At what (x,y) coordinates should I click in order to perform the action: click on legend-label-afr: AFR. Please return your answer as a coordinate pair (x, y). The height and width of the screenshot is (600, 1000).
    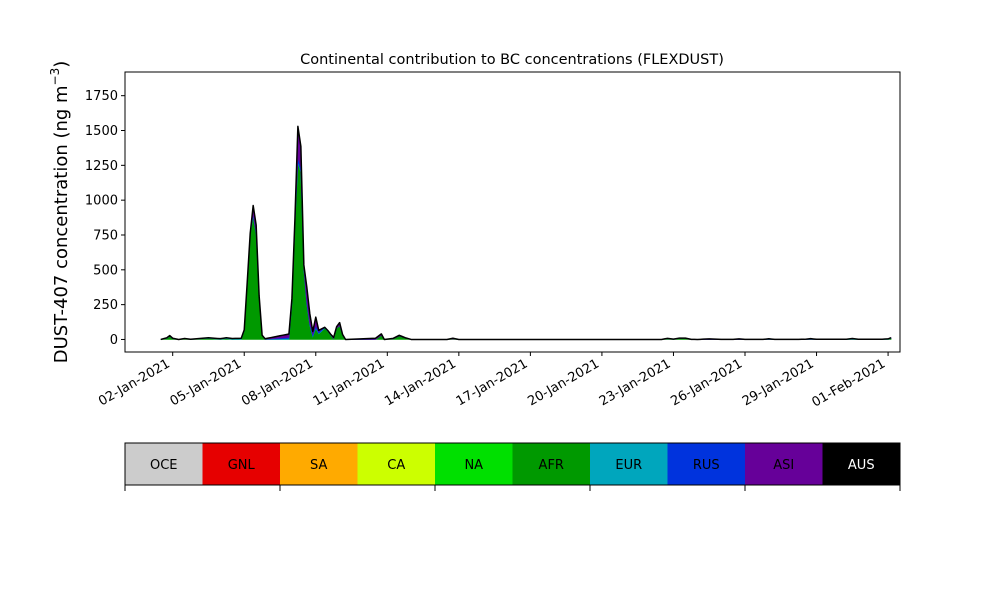
    Looking at the image, I should click on (551, 465).